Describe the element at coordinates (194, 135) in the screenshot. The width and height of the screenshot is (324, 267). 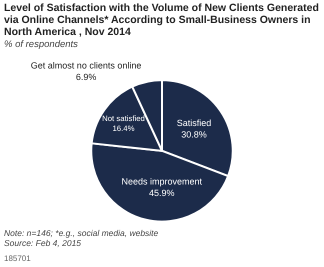
I see `data-label: 30.8%` at that location.